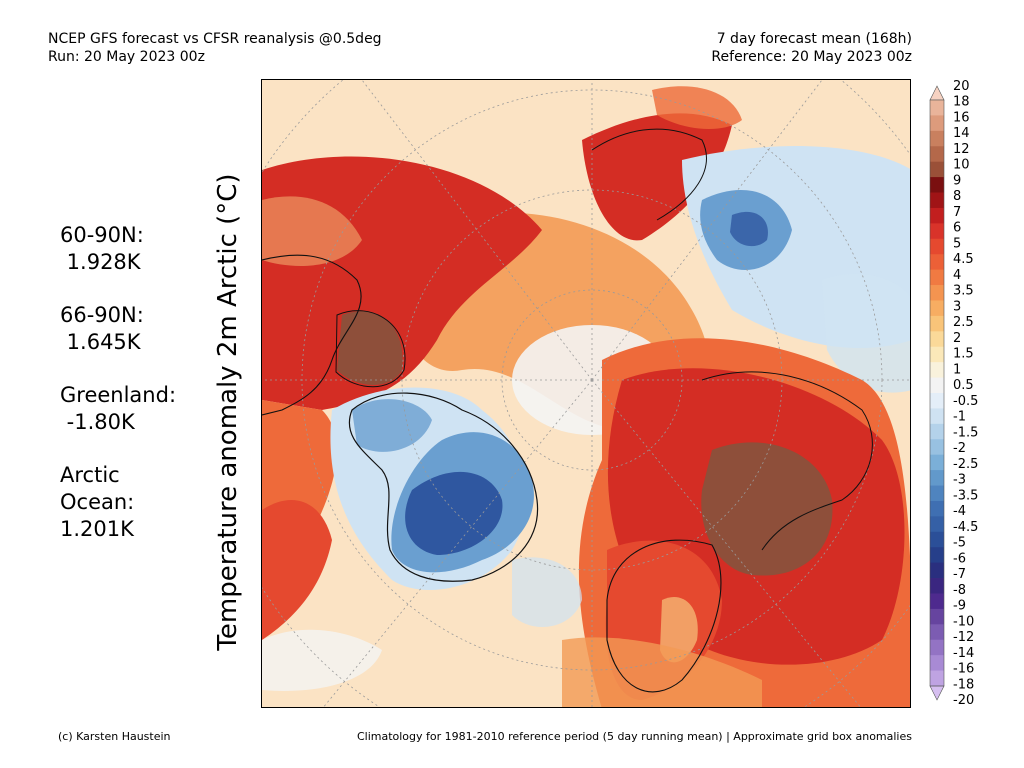  What do you see at coordinates (697, 108) in the screenshot?
I see `bering-warm-patch` at bounding box center [697, 108].